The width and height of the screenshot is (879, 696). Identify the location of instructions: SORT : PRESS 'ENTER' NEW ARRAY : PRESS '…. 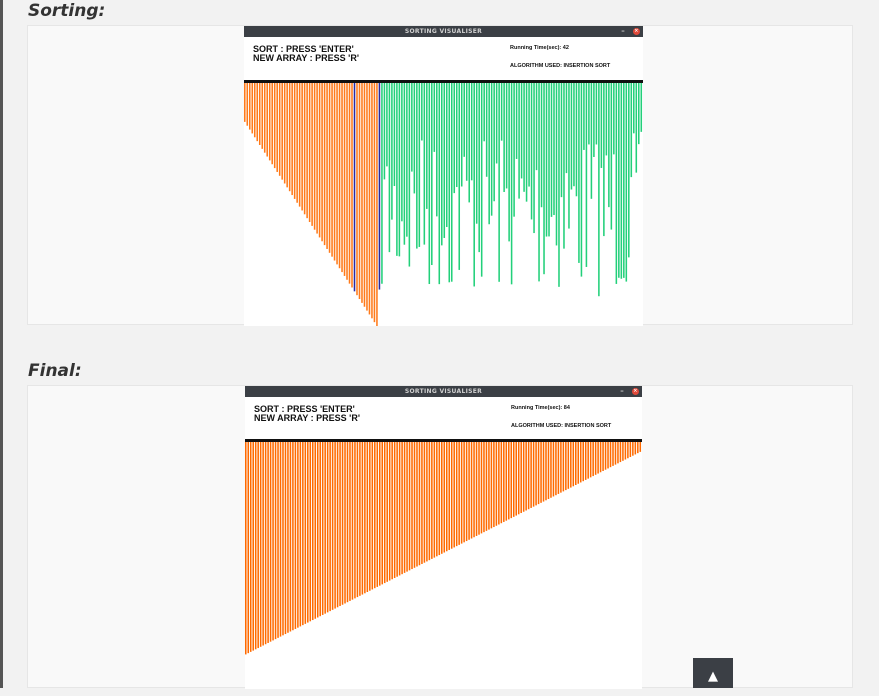
(306, 54).